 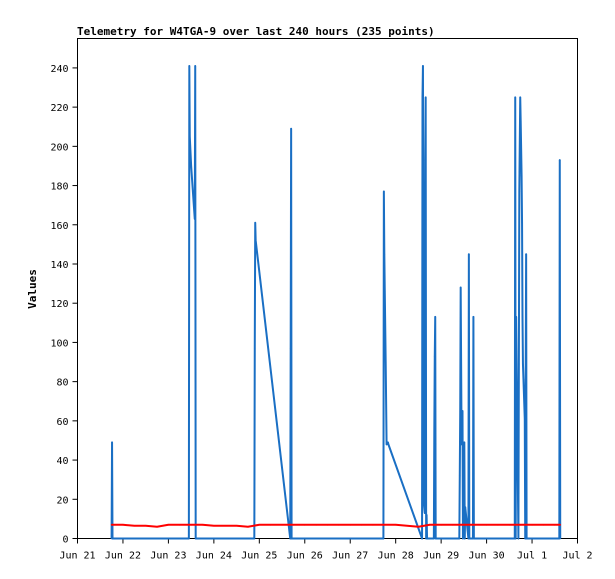 What do you see at coordinates (396, 556) in the screenshot?
I see `x-tick-label: Jun 28` at bounding box center [396, 556].